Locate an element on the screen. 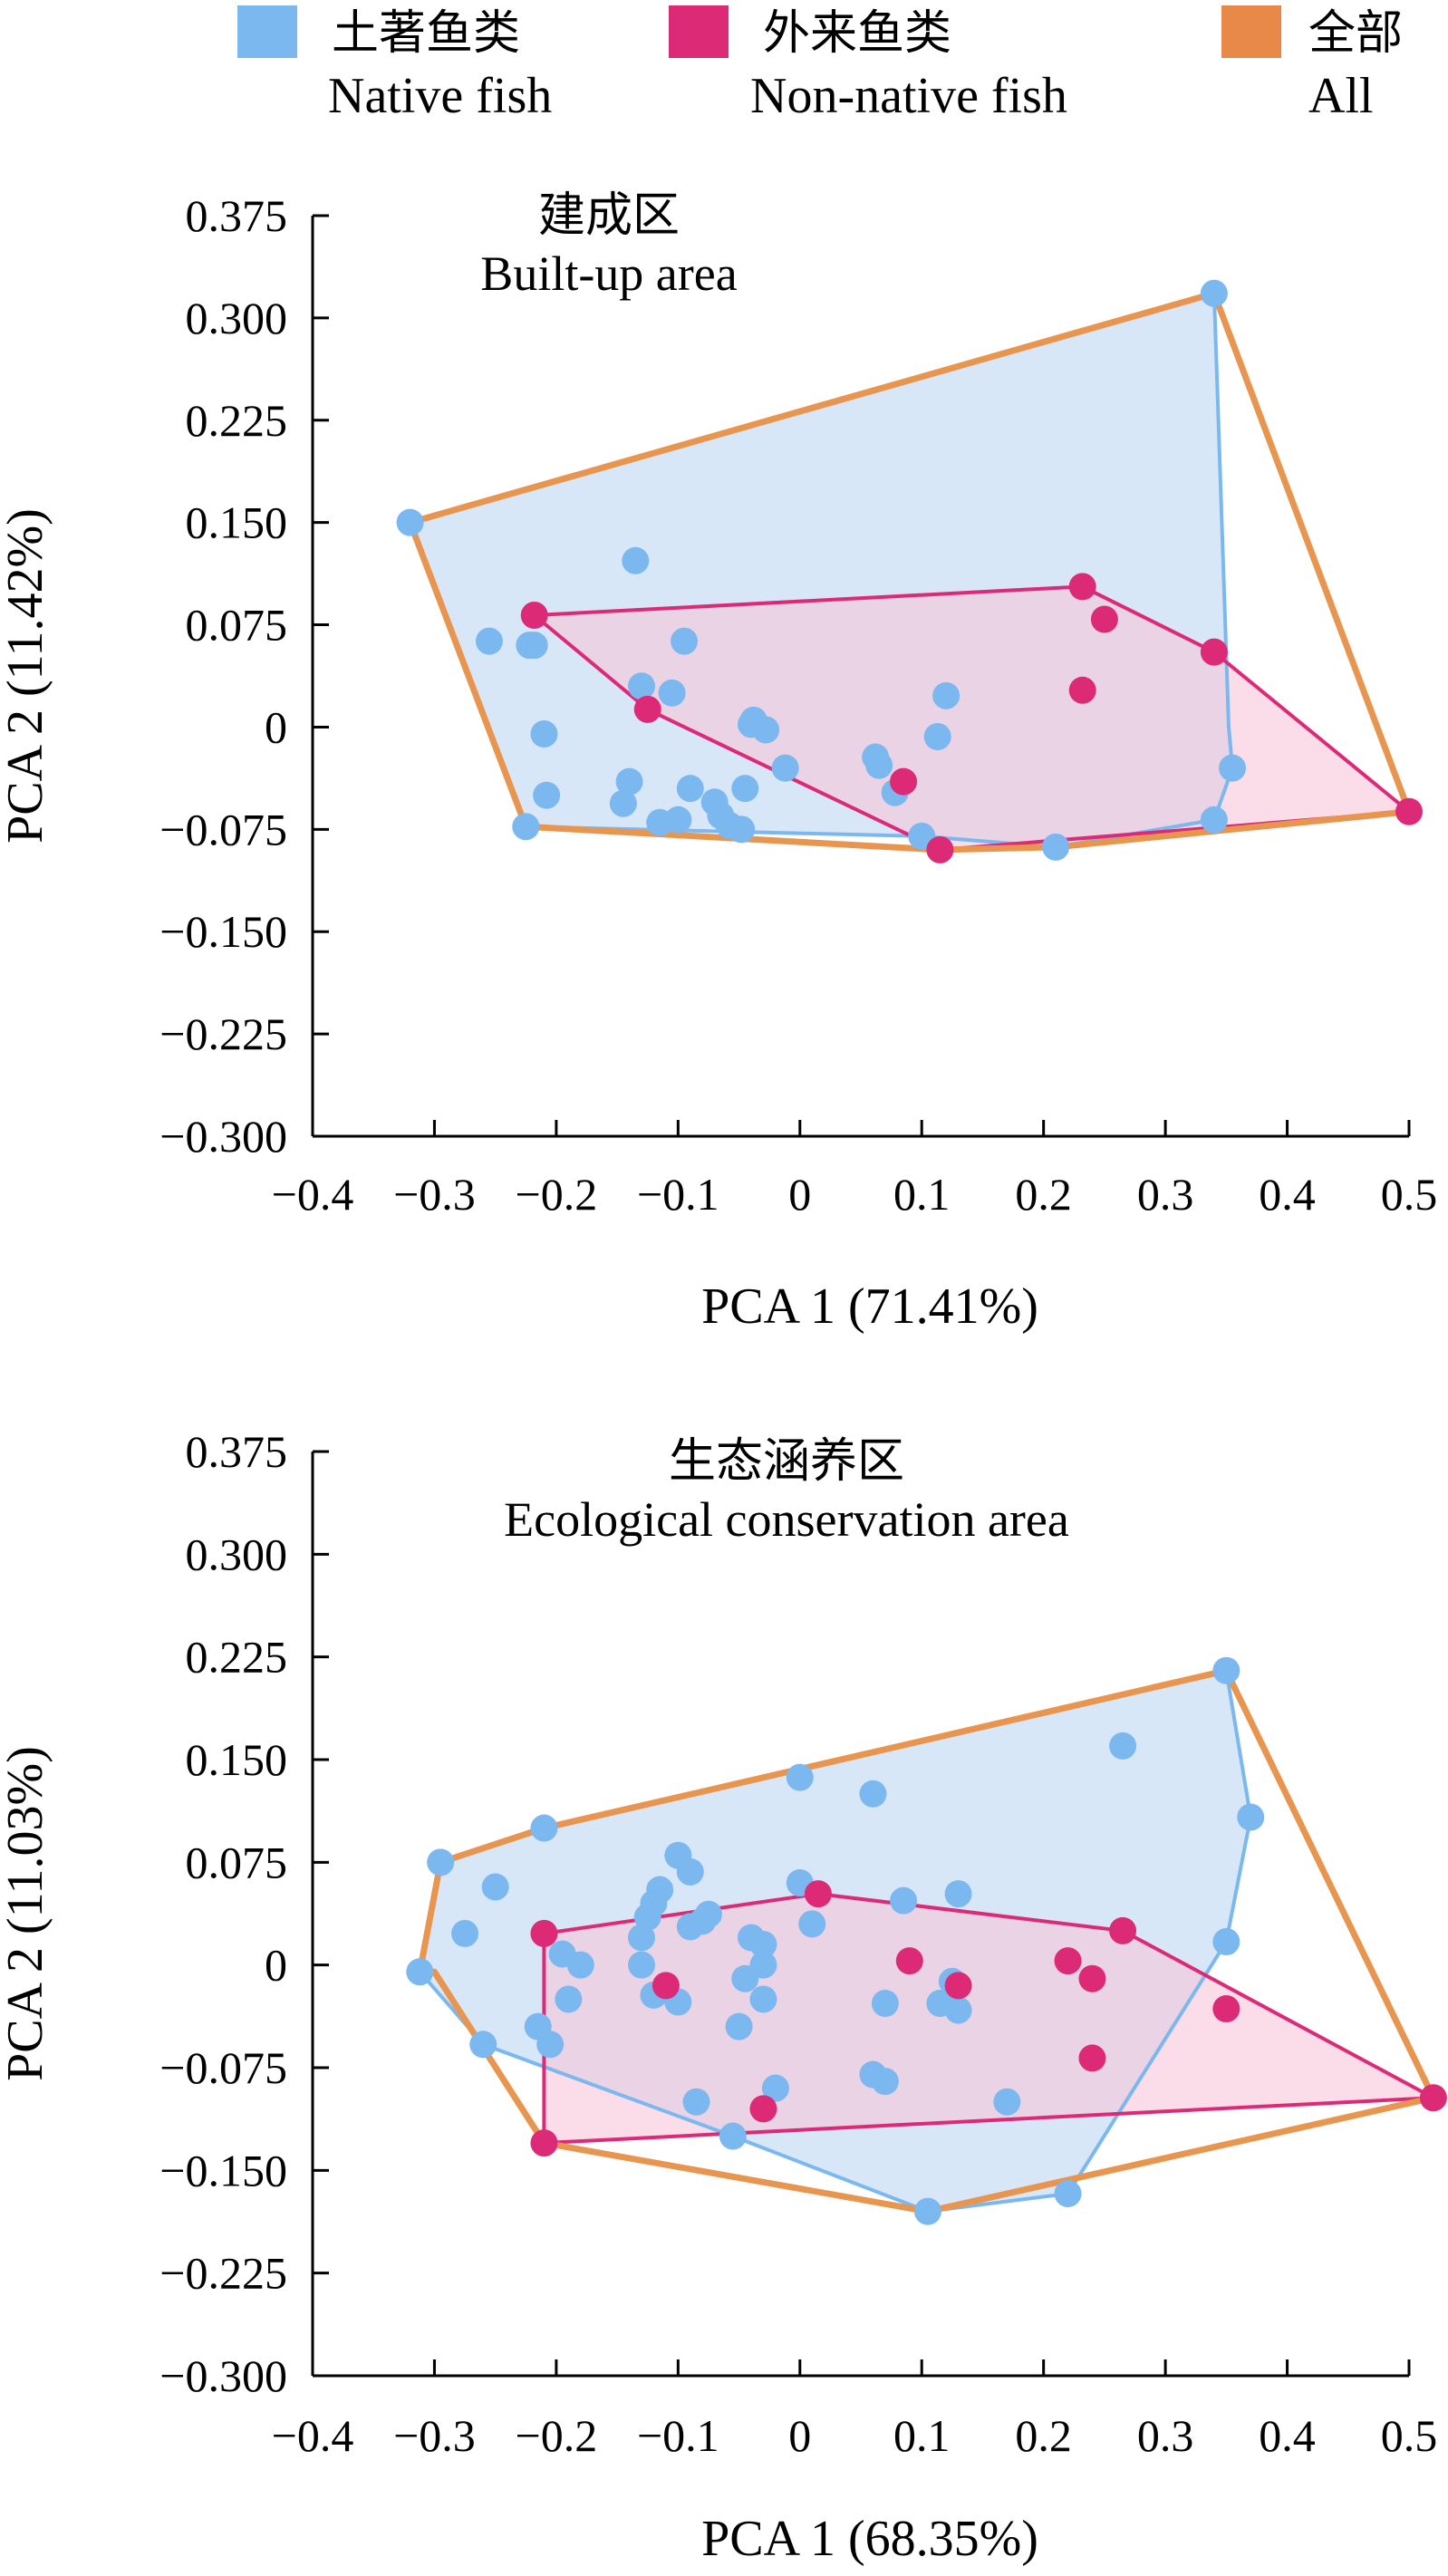 Image resolution: width=1448 pixels, height=2576 pixels. x-tick-label: −0.2 is located at coordinates (557, 1194).